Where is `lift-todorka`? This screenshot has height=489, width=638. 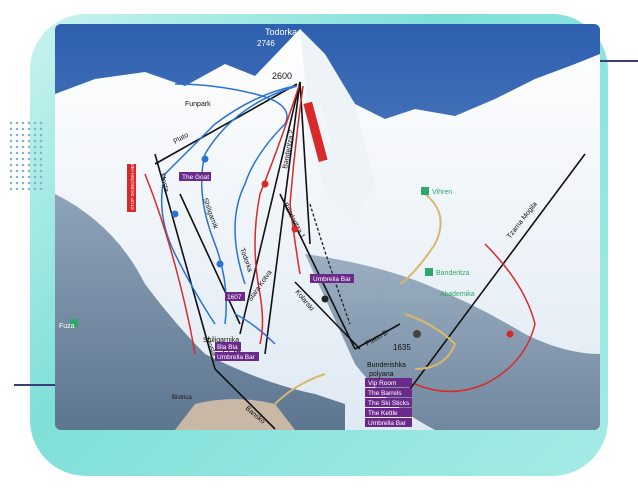 lift-todorka is located at coordinates (270, 208).